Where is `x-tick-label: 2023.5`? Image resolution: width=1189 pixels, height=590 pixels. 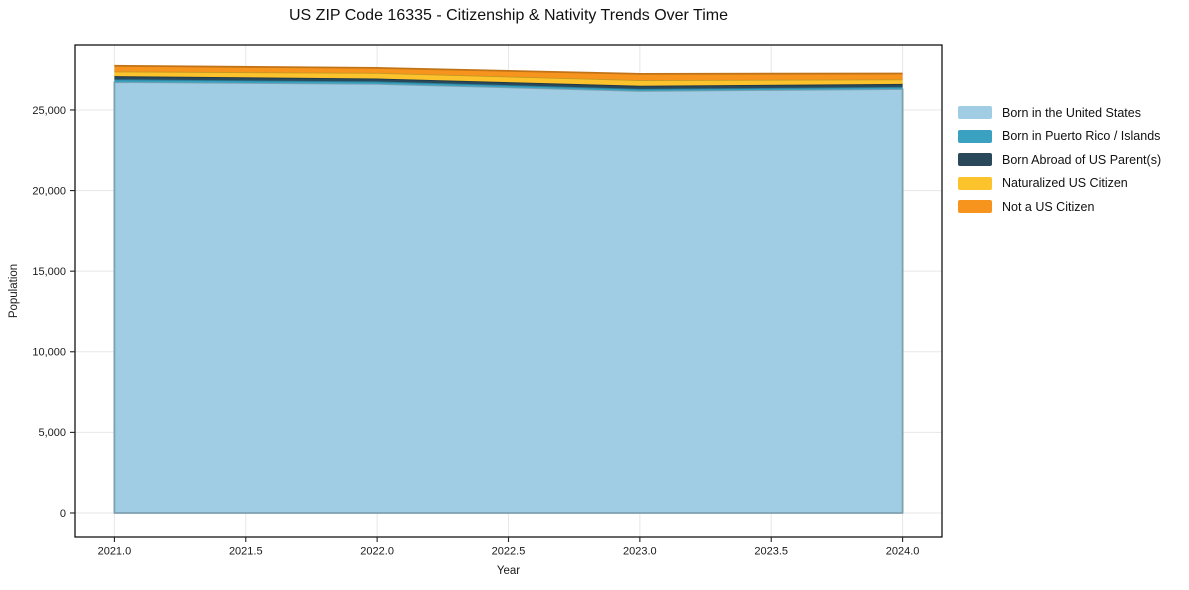 x-tick-label: 2023.5 is located at coordinates (771, 552).